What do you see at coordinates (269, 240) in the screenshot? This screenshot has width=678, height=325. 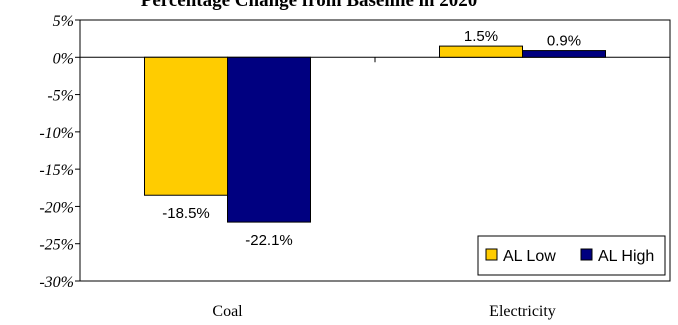 I see `data-label: -22.1%` at bounding box center [269, 240].